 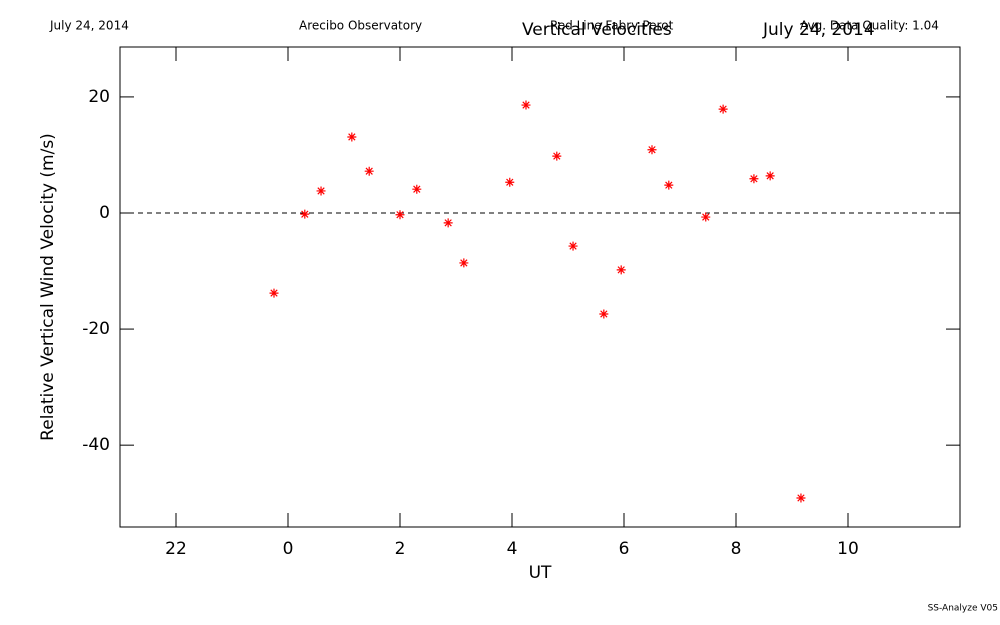 I want to click on y-tick-label: 20, so click(x=99, y=97).